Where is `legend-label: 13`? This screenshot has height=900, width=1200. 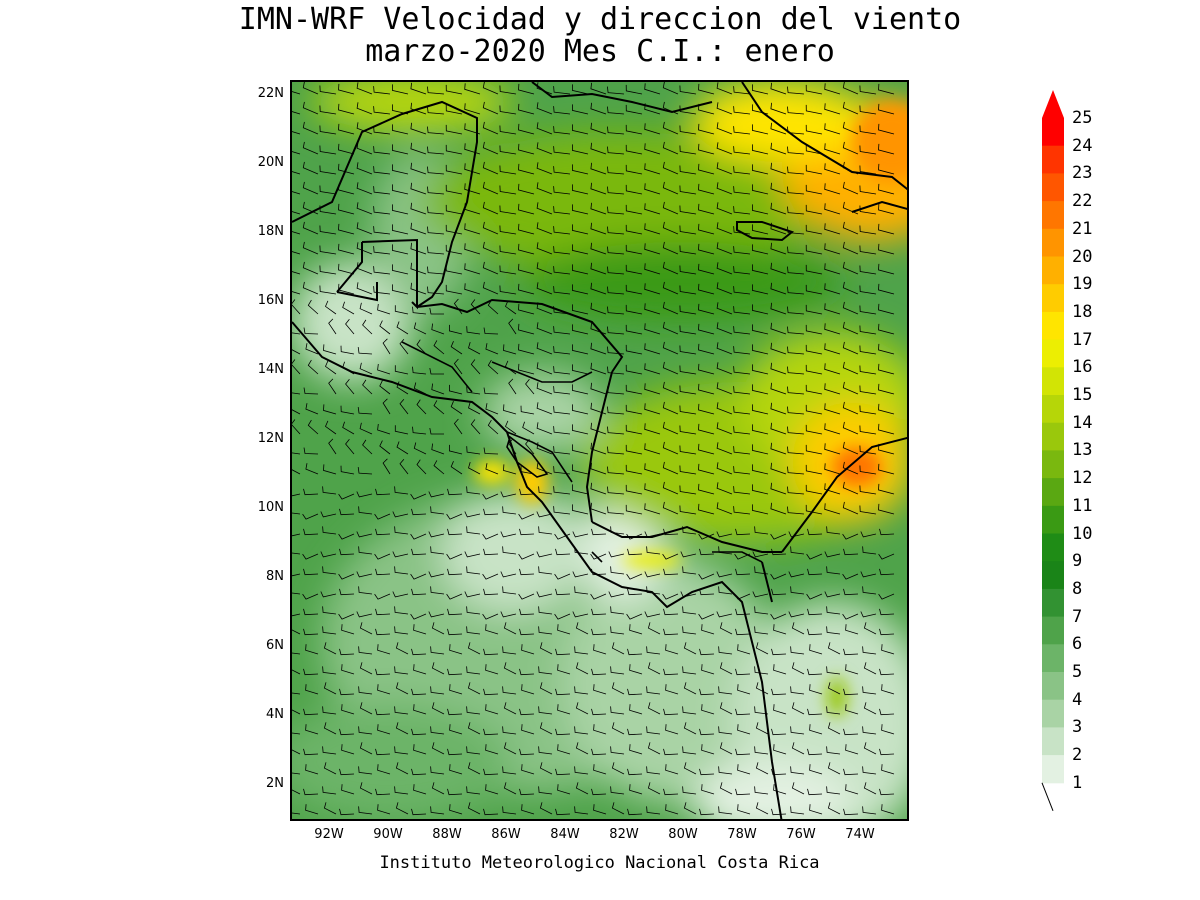
legend-label: 13 is located at coordinates (1082, 450).